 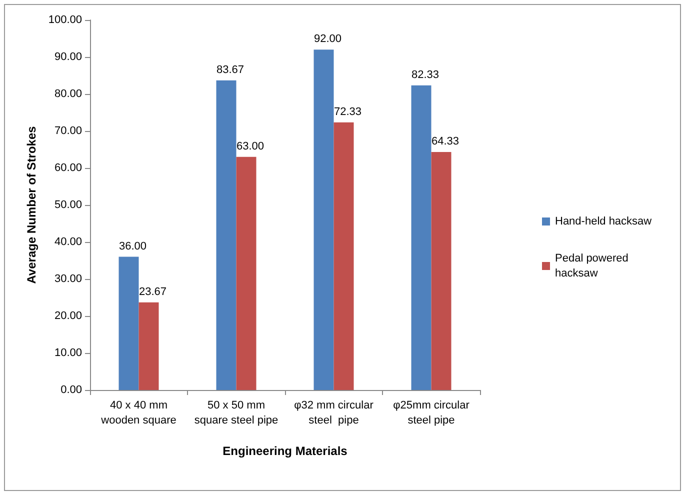 I want to click on y-tick-label: 70.00, so click(x=68, y=131).